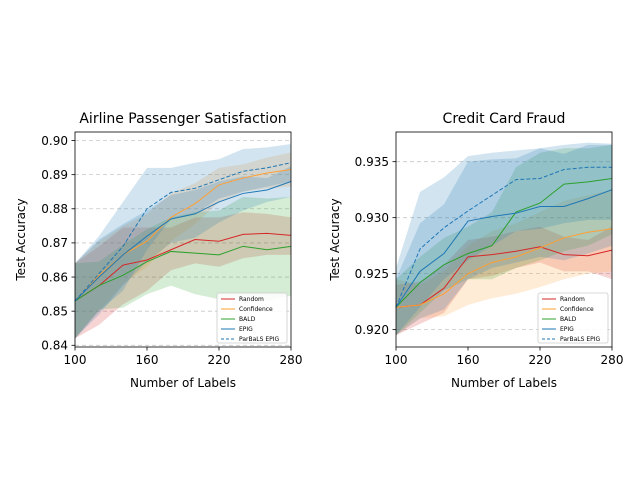 This screenshot has height=480, width=640. I want to click on y-tick-label-0-85: 0.85, so click(54, 311).